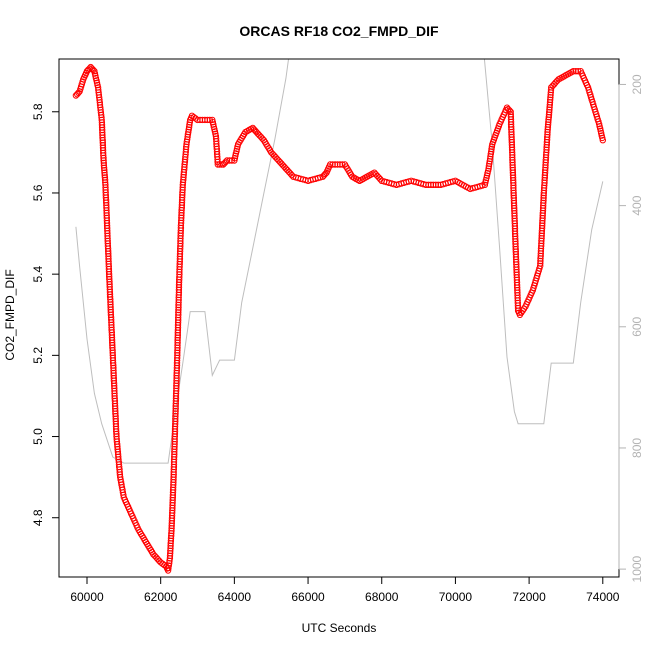 The width and height of the screenshot is (650, 650). Describe the element at coordinates (637, 205) in the screenshot. I see `y2-tick-label: 400` at that location.